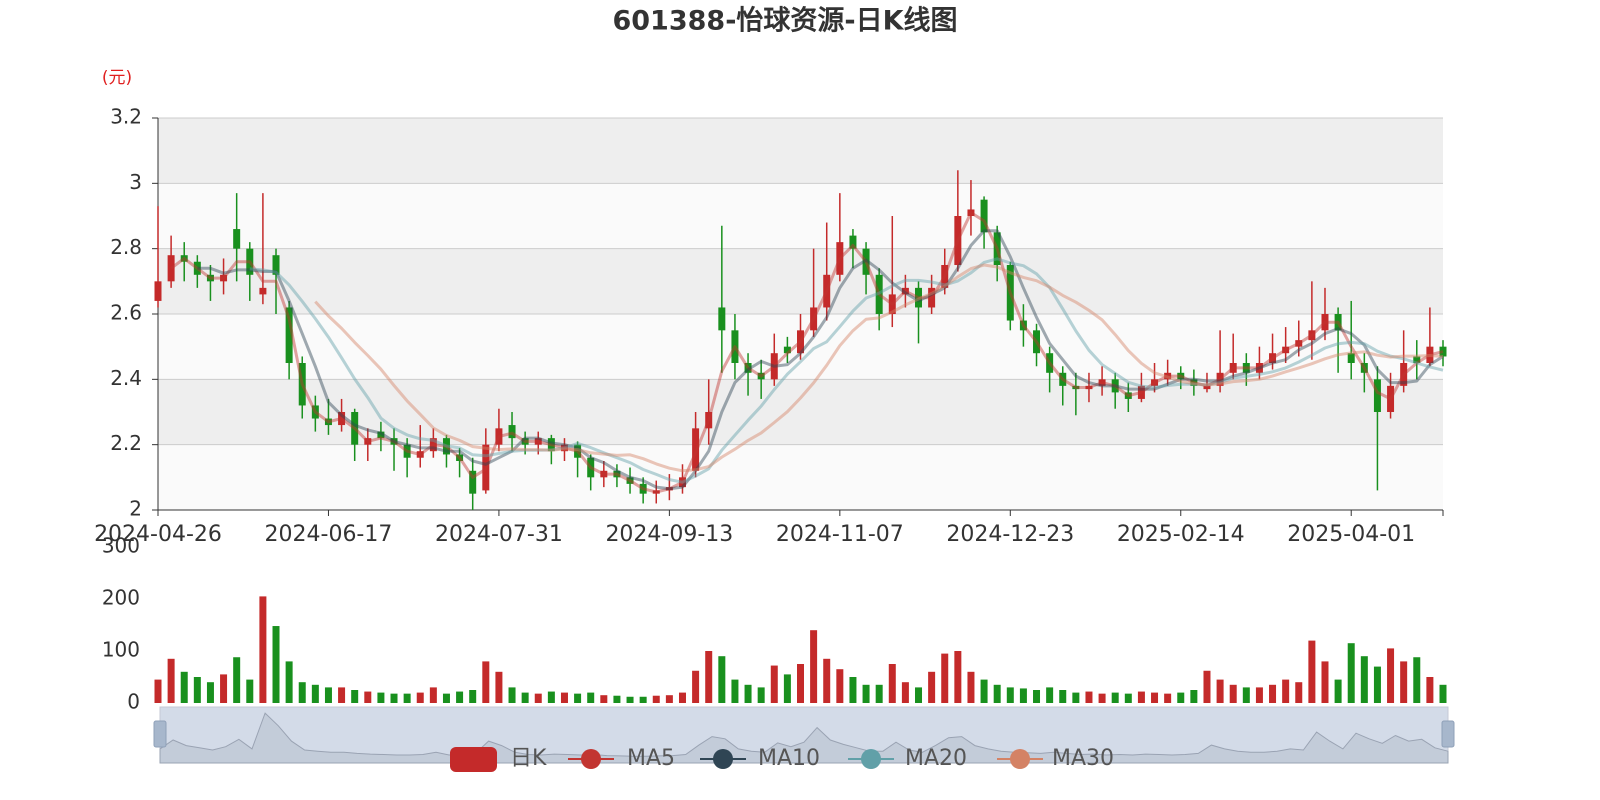  Describe the element at coordinates (133, 702) in the screenshot. I see `volume-tick-label: 0` at that location.